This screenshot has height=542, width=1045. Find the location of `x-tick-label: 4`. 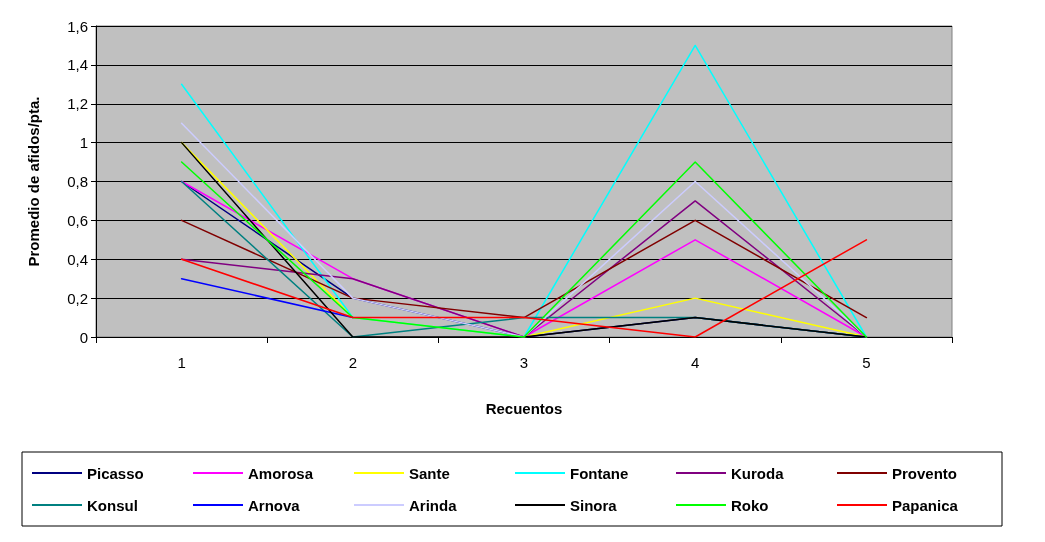

x-tick-label: 4 is located at coordinates (695, 362).